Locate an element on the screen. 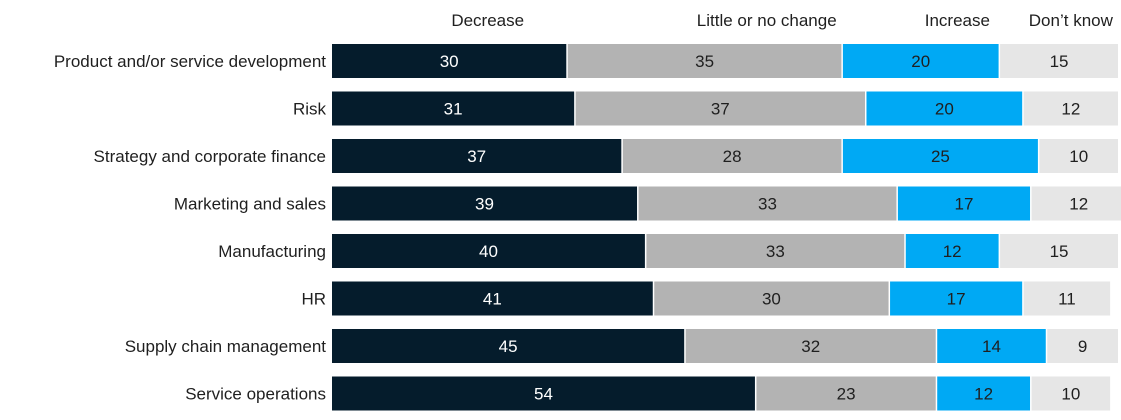  data-label: 41 is located at coordinates (492, 299).